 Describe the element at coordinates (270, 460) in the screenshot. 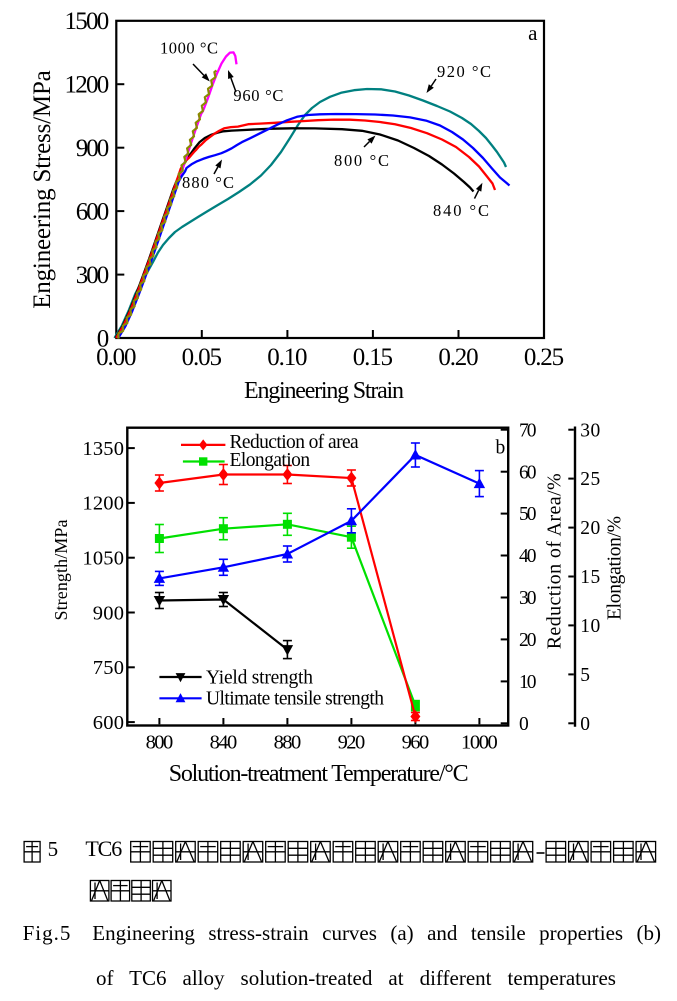

I see `svg-text: Elongation` at that location.